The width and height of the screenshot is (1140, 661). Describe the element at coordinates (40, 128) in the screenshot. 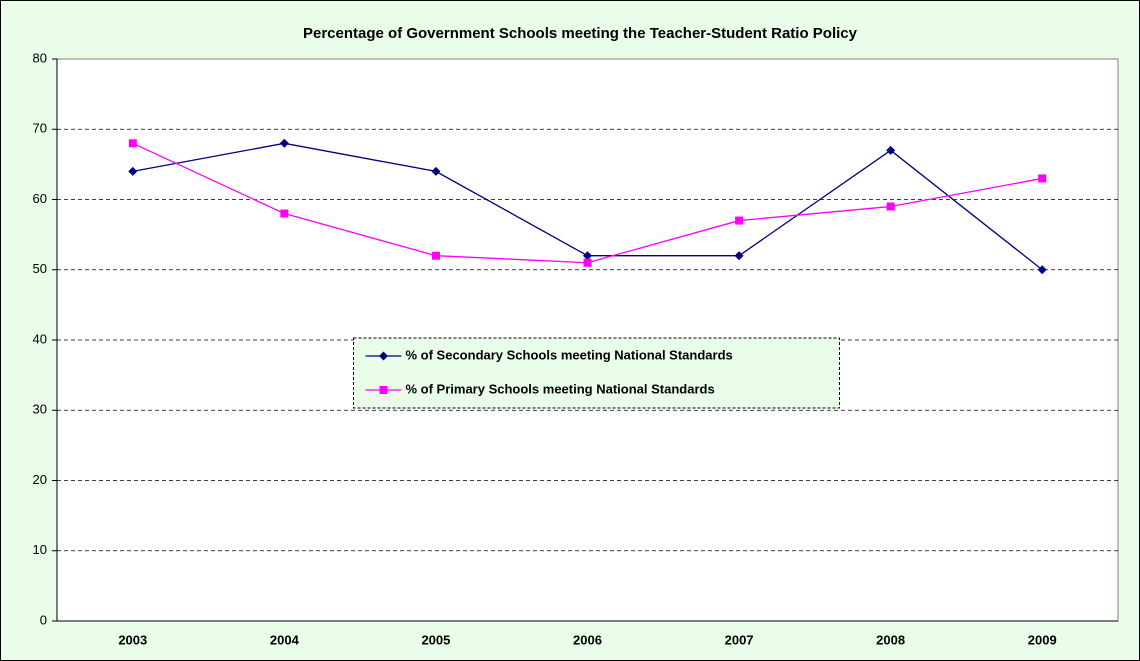

I see `y-tick-label: 70` at that location.